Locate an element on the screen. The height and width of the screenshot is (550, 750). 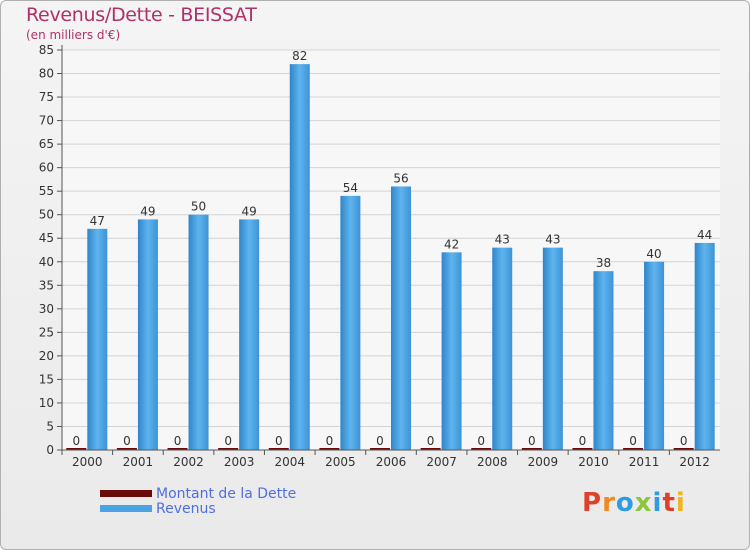
data-label-revenus: 50 is located at coordinates (198, 207).